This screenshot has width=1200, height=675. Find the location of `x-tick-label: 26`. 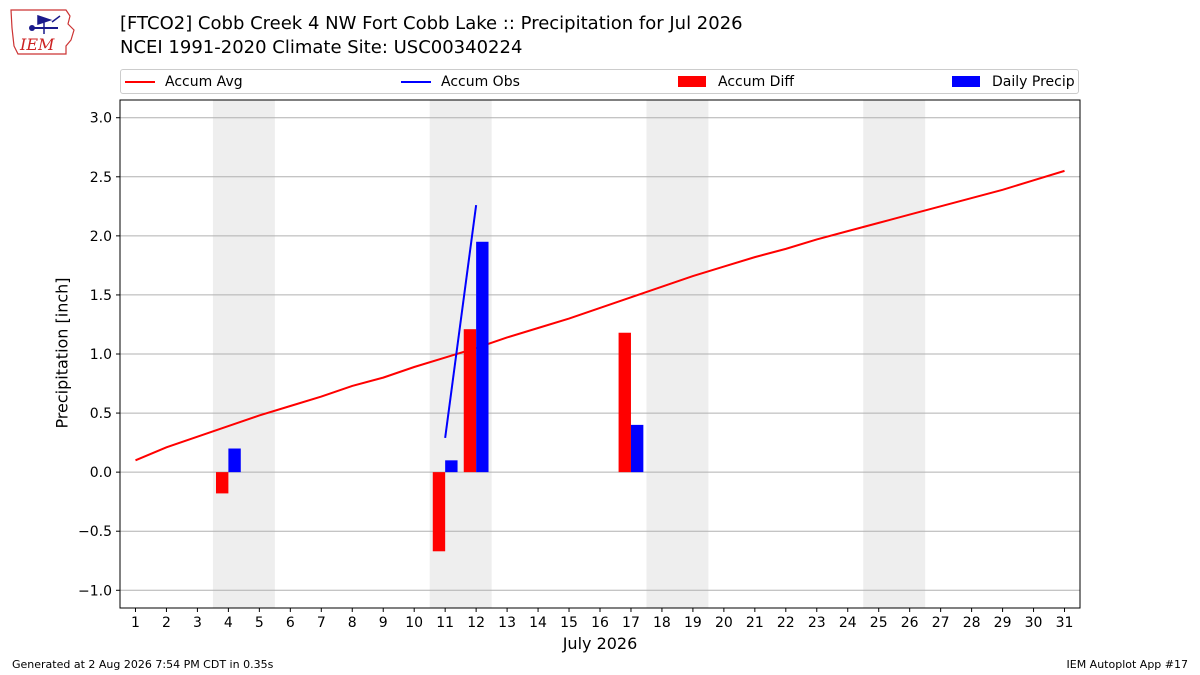

x-tick-label: 26 is located at coordinates (910, 623).